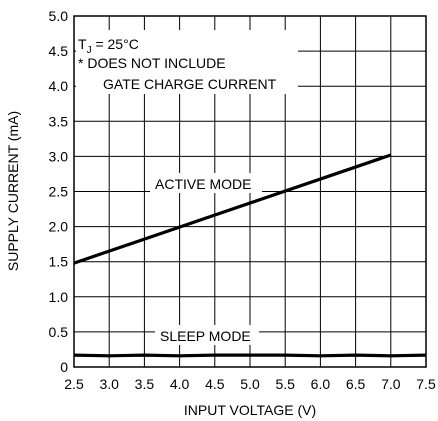  I want to click on sleep-mode-label: SLEEP MODE, so click(205, 336).